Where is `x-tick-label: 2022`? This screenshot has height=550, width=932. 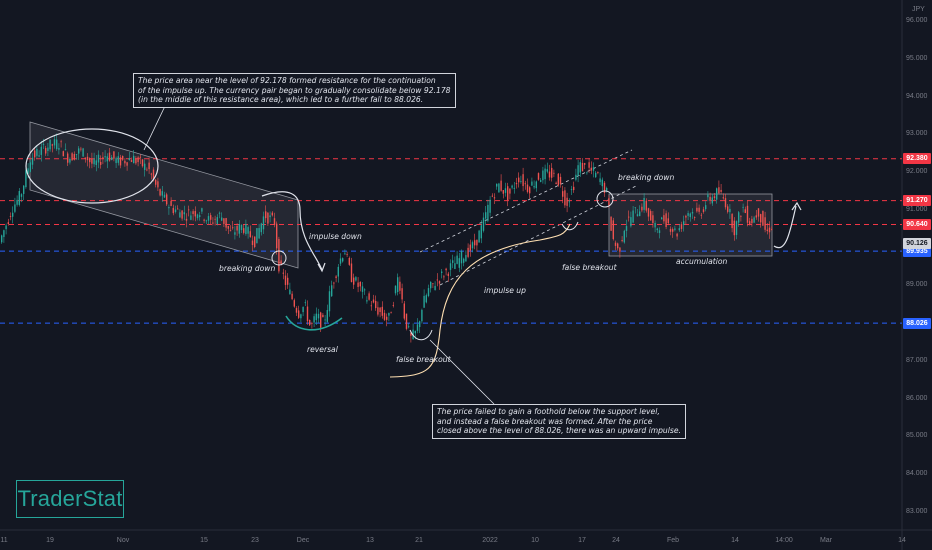
x-tick-label: 2022 is located at coordinates (490, 540).